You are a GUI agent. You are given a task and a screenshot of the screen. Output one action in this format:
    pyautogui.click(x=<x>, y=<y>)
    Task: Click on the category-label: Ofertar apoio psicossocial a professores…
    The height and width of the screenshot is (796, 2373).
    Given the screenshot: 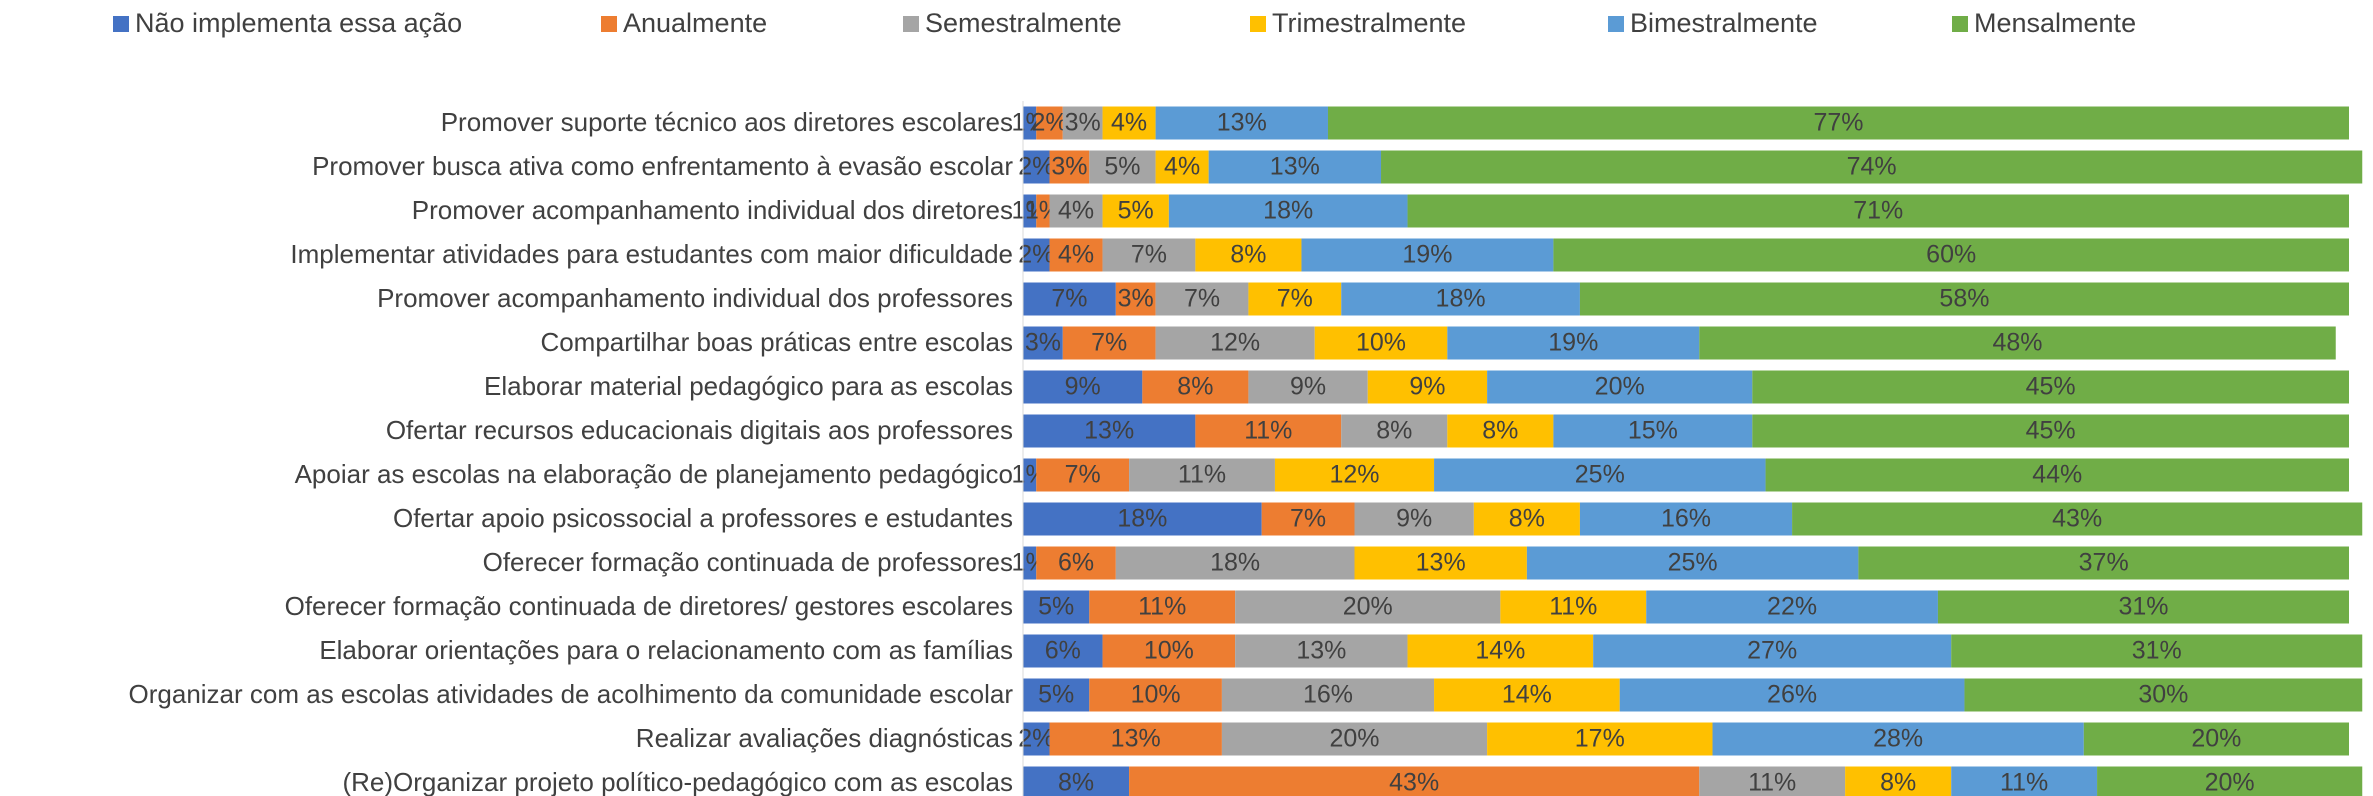 What is the action you would take?
    pyautogui.click(x=703, y=518)
    